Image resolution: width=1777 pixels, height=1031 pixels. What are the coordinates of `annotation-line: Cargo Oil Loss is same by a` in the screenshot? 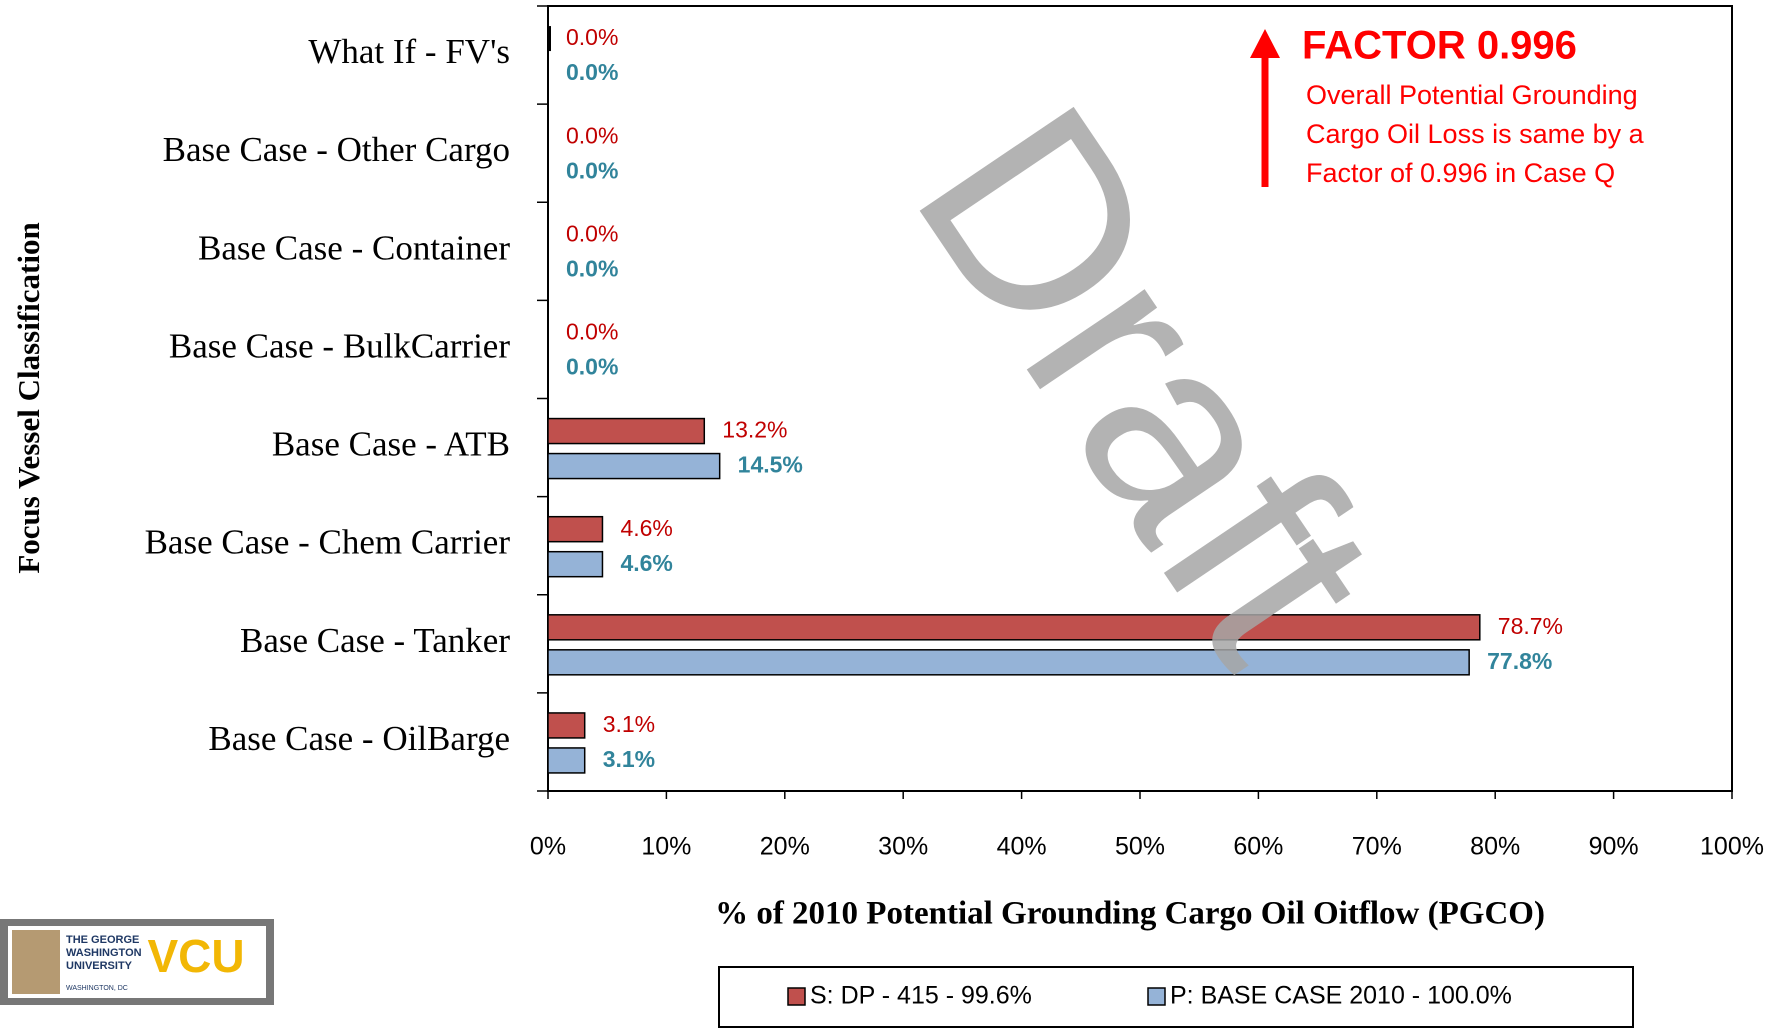 It's located at (1475, 134).